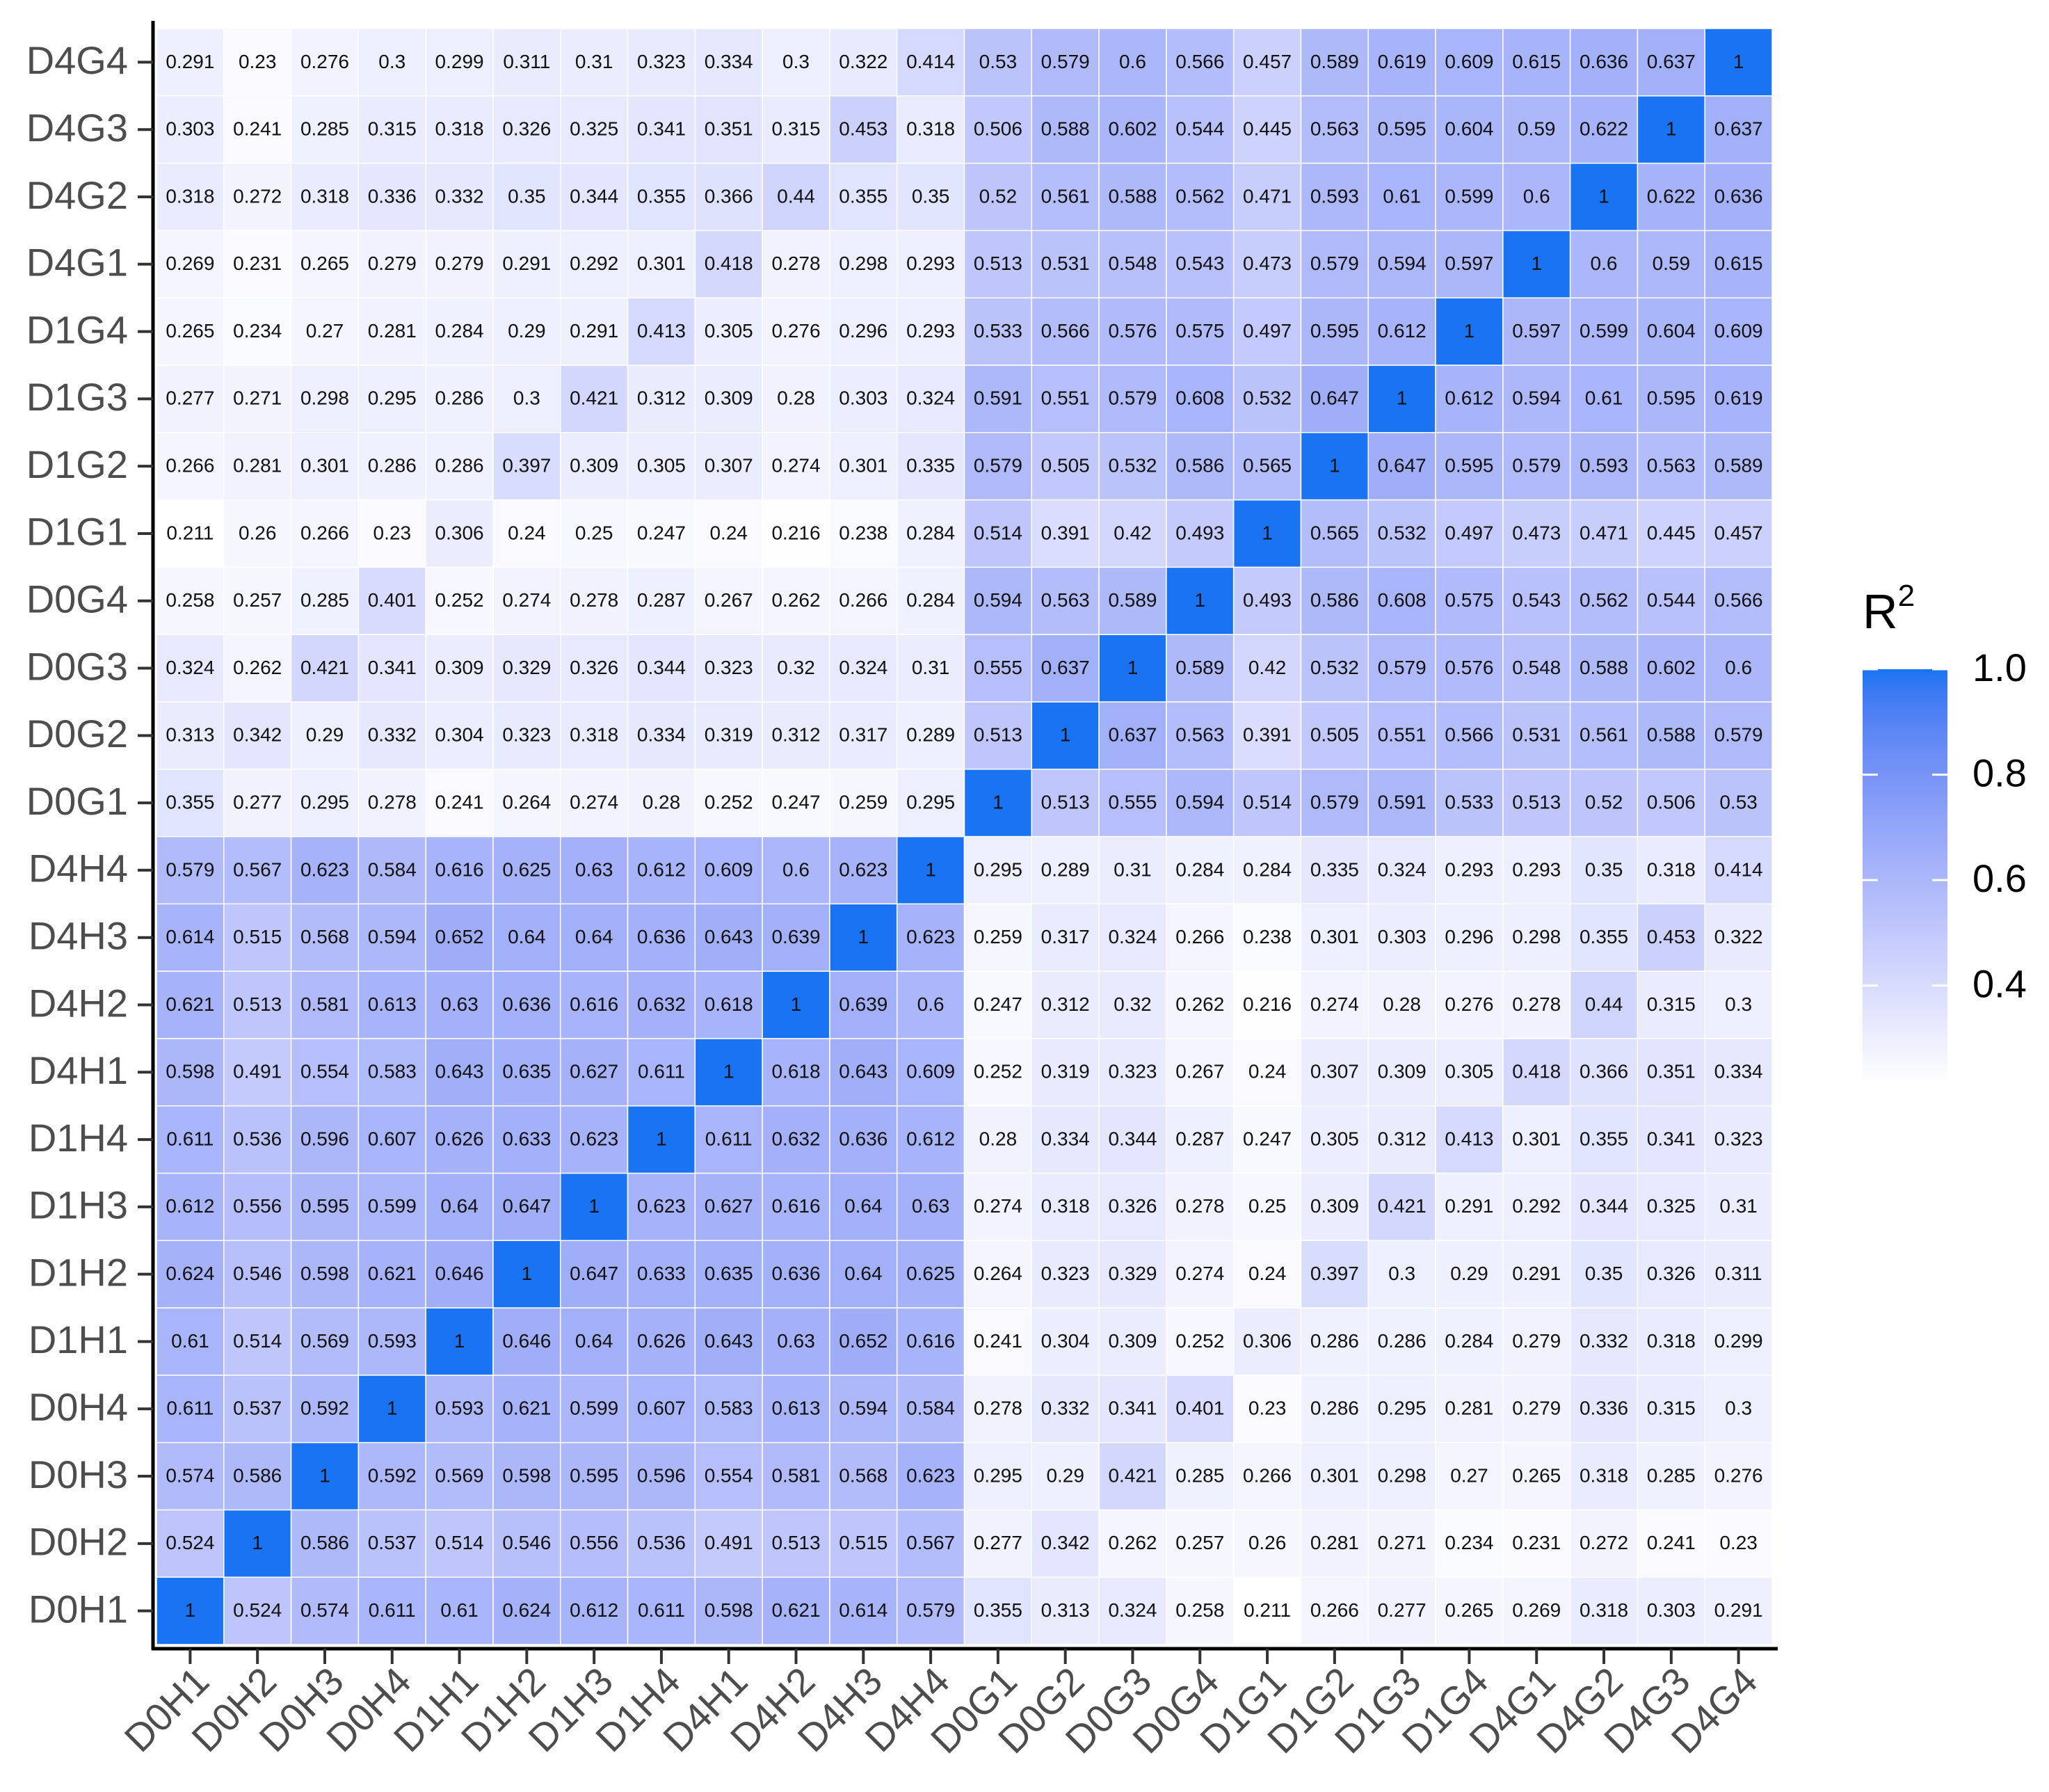 This screenshot has height=1792, width=2049. I want to click on cell-label: 0.325, so click(594, 129).